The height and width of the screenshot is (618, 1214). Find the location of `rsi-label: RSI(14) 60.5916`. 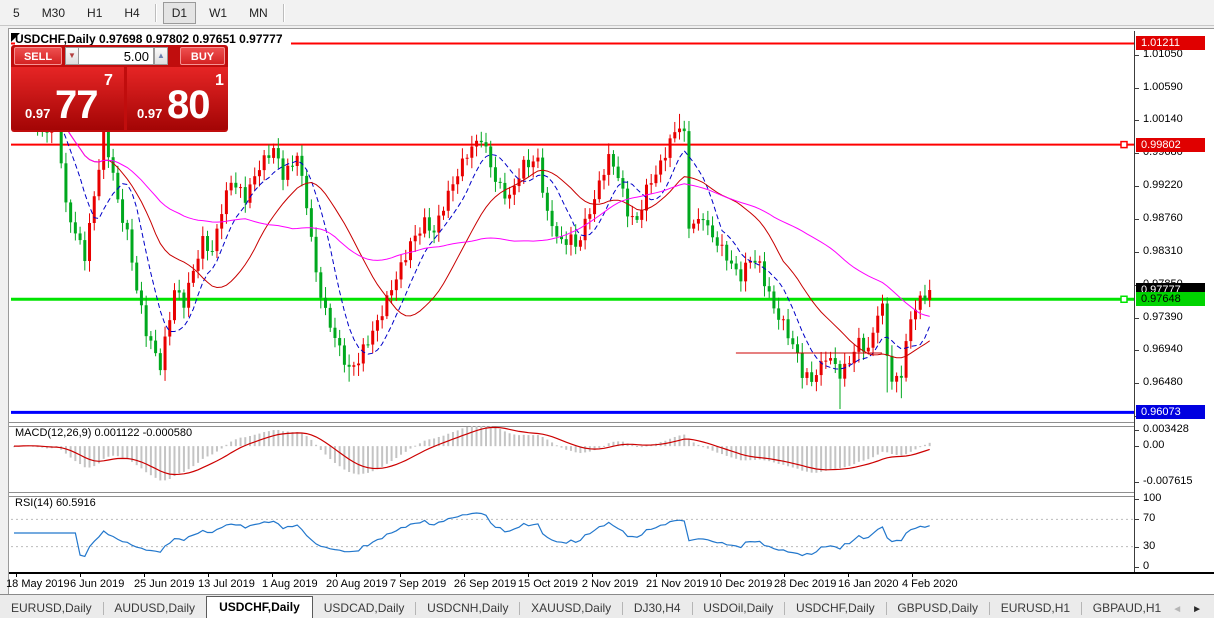

rsi-label: RSI(14) 60.5916 is located at coordinates (55, 503).